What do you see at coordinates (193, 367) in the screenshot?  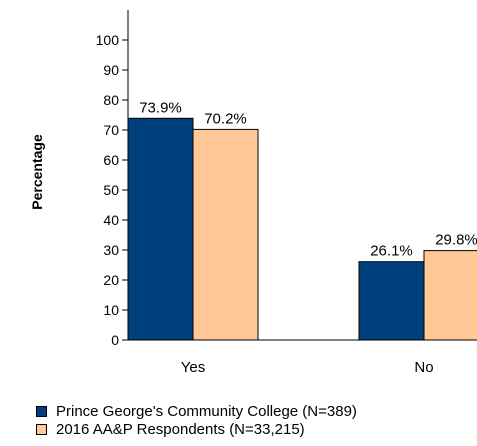 I see `x-tick-label: Yes` at bounding box center [193, 367].